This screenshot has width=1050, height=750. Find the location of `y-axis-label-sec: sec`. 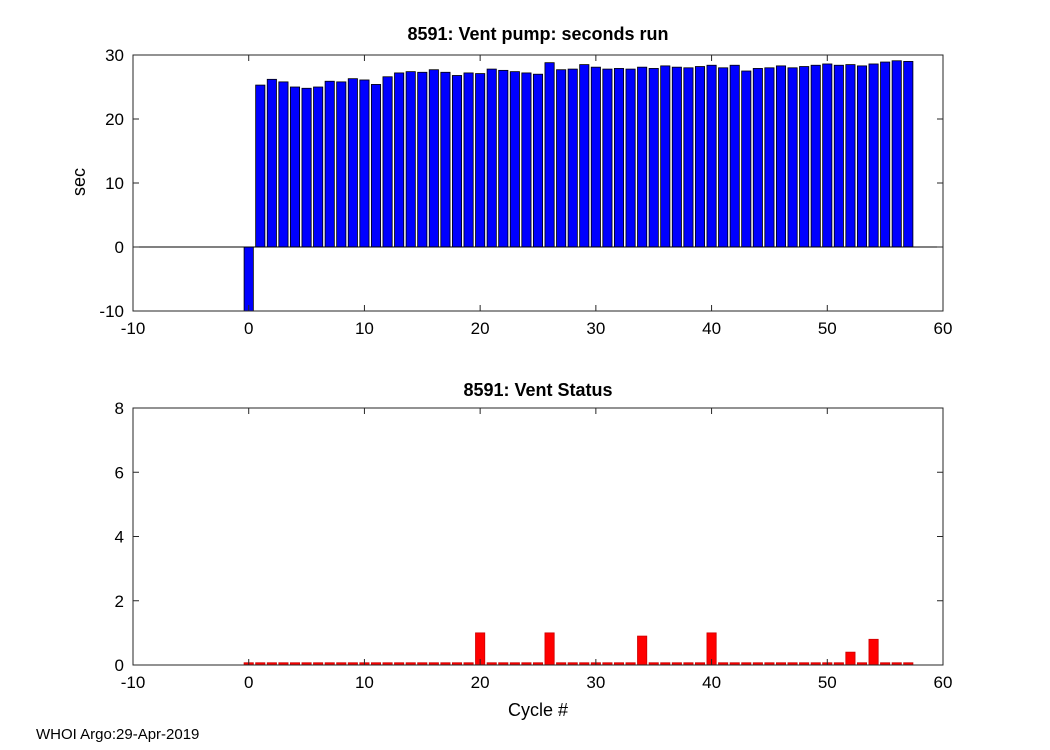

y-axis-label-sec: sec is located at coordinates (79, 182).